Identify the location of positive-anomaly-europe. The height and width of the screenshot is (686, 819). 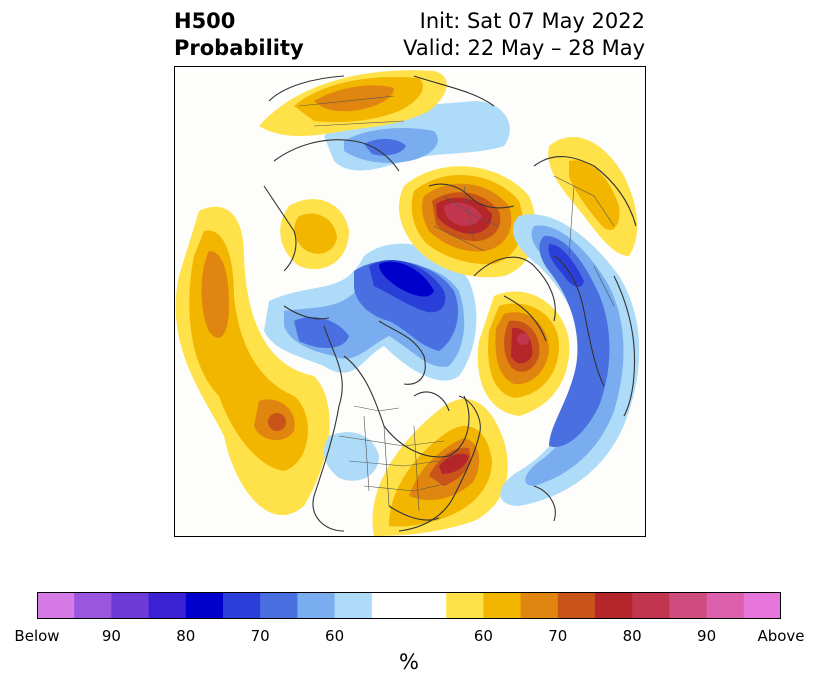
(467, 222).